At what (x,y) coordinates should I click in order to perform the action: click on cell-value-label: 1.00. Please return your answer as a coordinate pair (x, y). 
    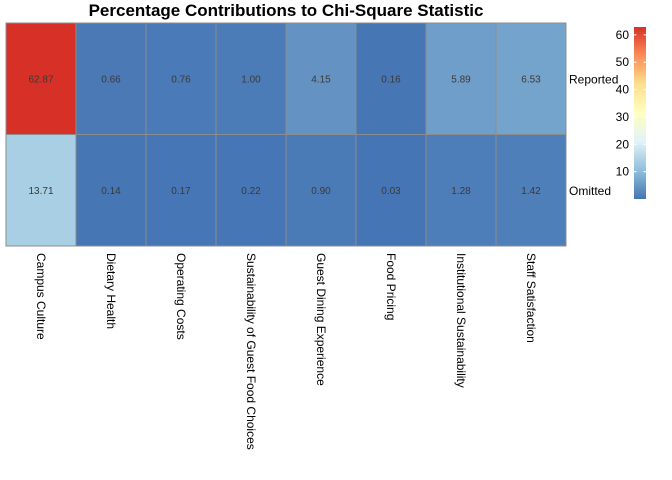
    Looking at the image, I should click on (251, 79).